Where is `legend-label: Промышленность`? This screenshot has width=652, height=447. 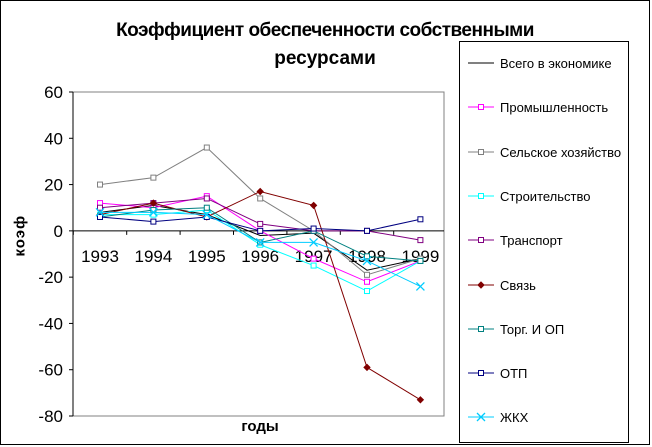 legend-label: Промышленность is located at coordinates (554, 108).